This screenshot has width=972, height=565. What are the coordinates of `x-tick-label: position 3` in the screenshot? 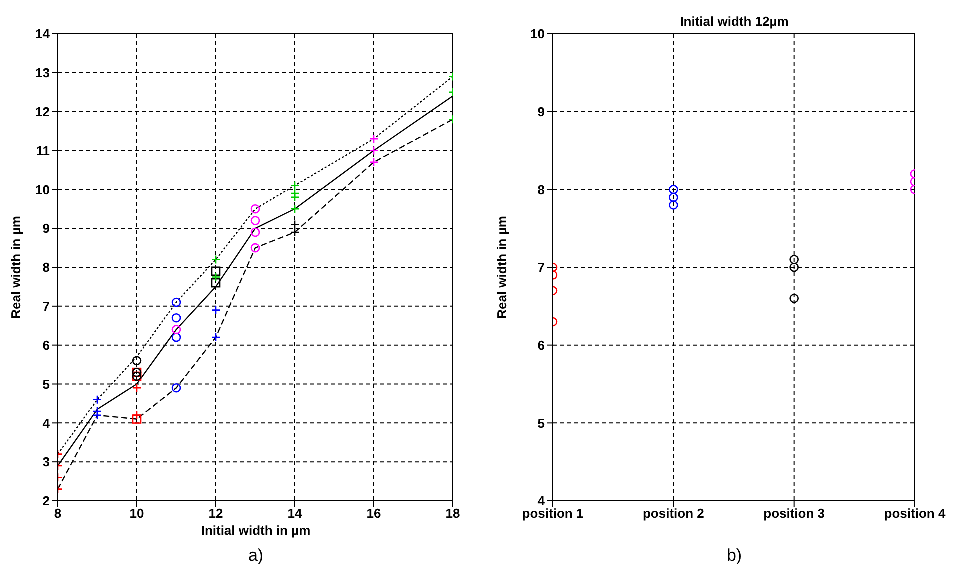 It's located at (795, 514).